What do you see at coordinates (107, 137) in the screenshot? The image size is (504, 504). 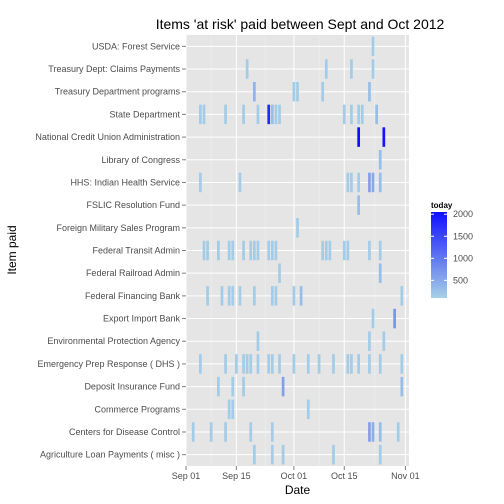 I see `y-tick-label: National Credit Union Administration` at bounding box center [107, 137].